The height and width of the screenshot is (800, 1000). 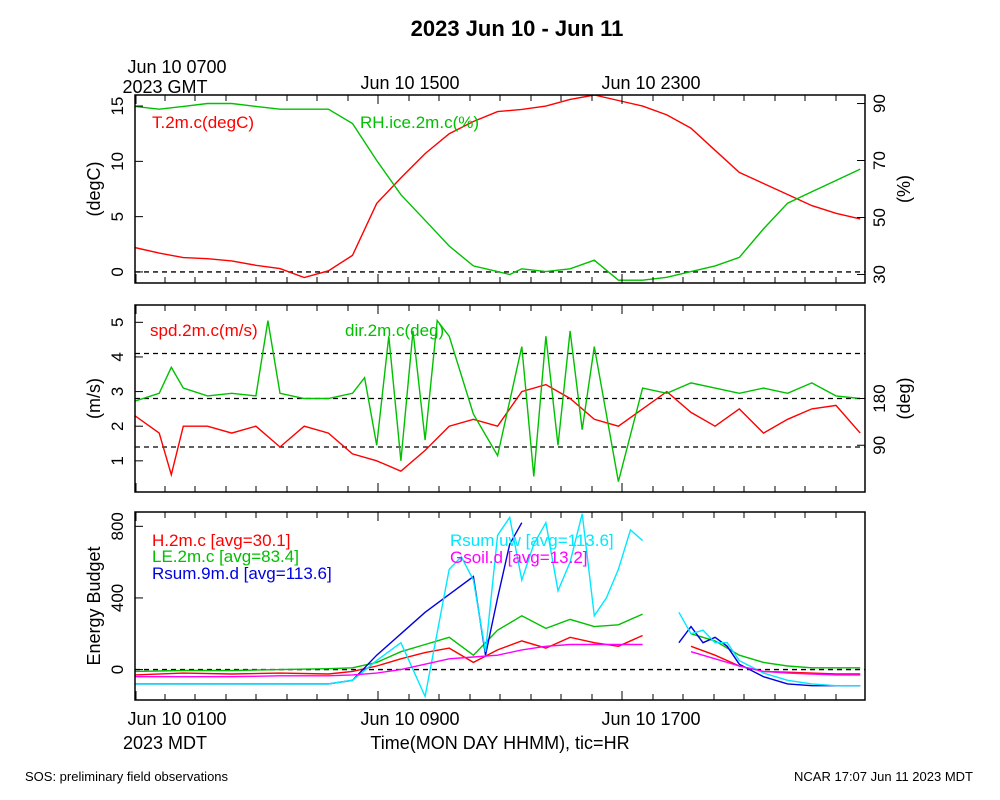 I want to click on panel-3-legend-rsum-9m-d: Rsum.9m.d [avg=113.6], so click(x=242, y=573).